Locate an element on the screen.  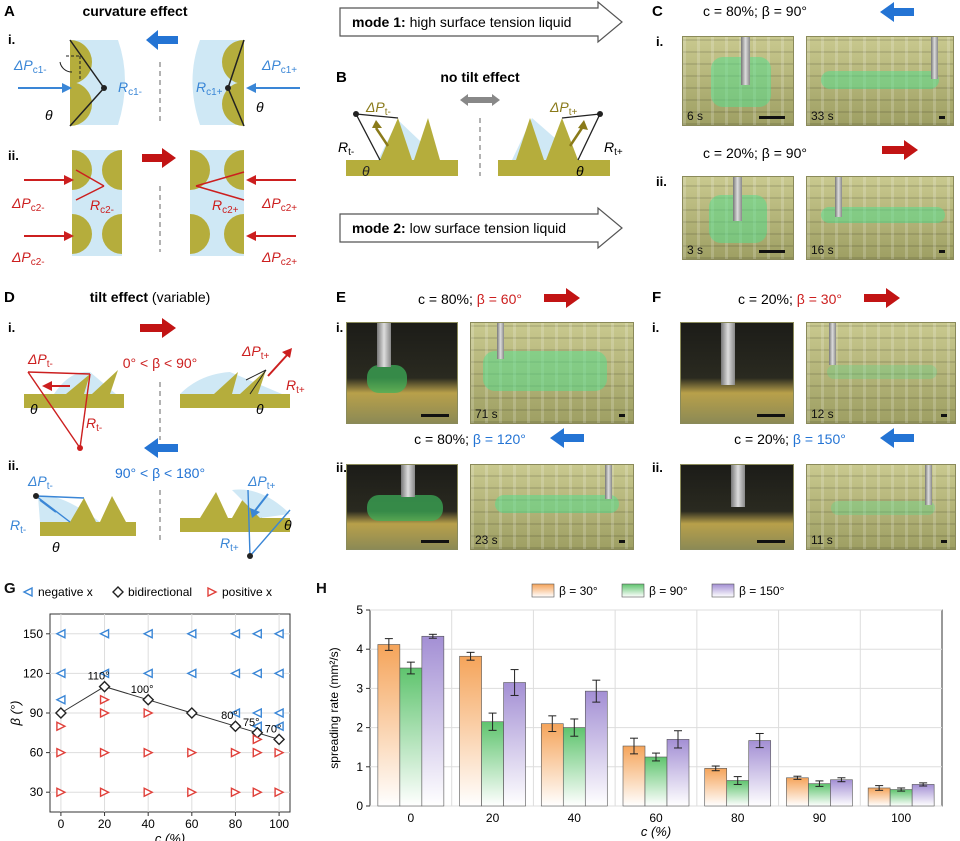
panel-a-title: curvature effect is located at coordinates (134, 11).